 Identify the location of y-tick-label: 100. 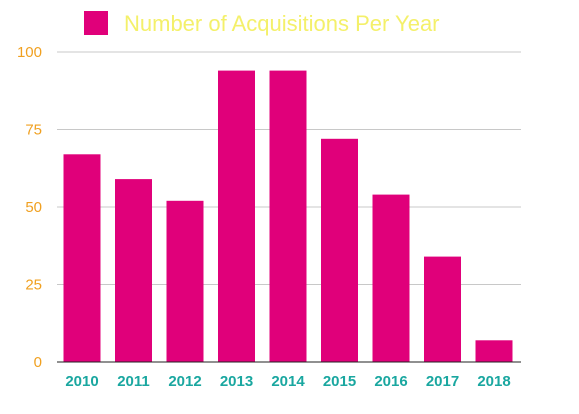
(29, 52).